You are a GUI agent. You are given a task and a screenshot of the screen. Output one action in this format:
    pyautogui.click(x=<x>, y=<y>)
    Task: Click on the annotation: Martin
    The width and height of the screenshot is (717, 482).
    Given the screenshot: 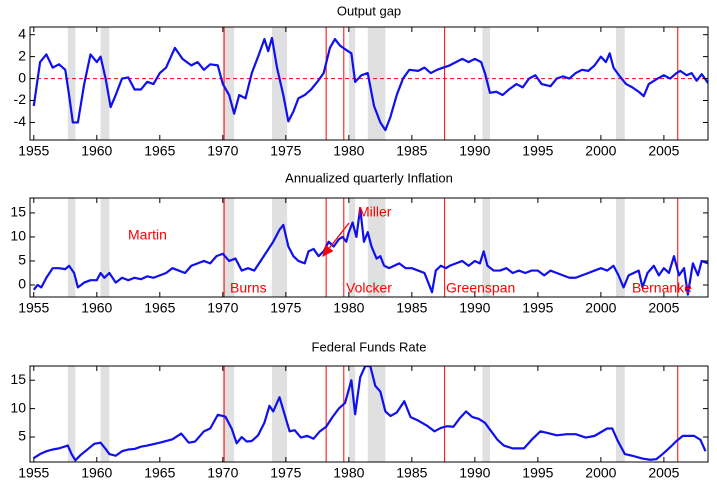 What is the action you would take?
    pyautogui.click(x=147, y=235)
    